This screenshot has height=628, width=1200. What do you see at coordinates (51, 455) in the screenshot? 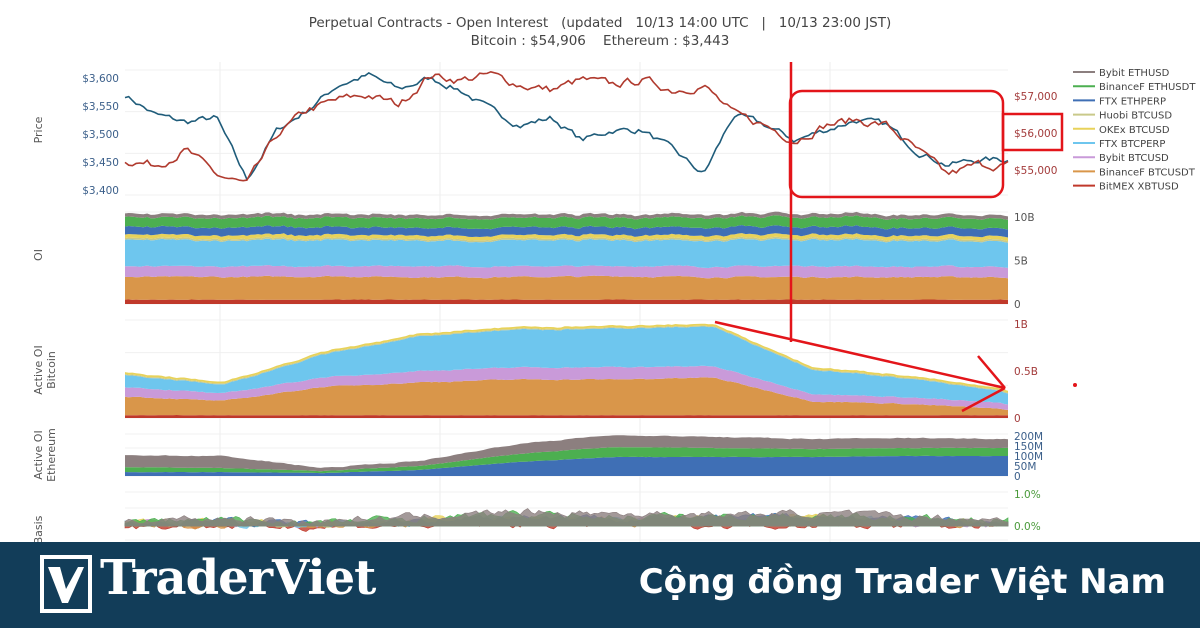
I see `active-oi-ethereum-axis-label: Ethereum` at bounding box center [51, 455].